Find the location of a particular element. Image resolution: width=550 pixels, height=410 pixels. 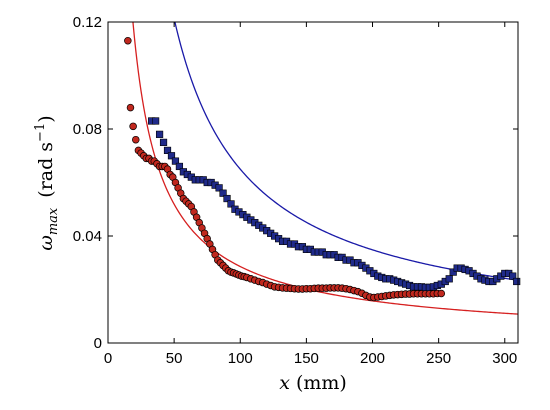

x-tick-label: 250 is located at coordinates (438, 358).